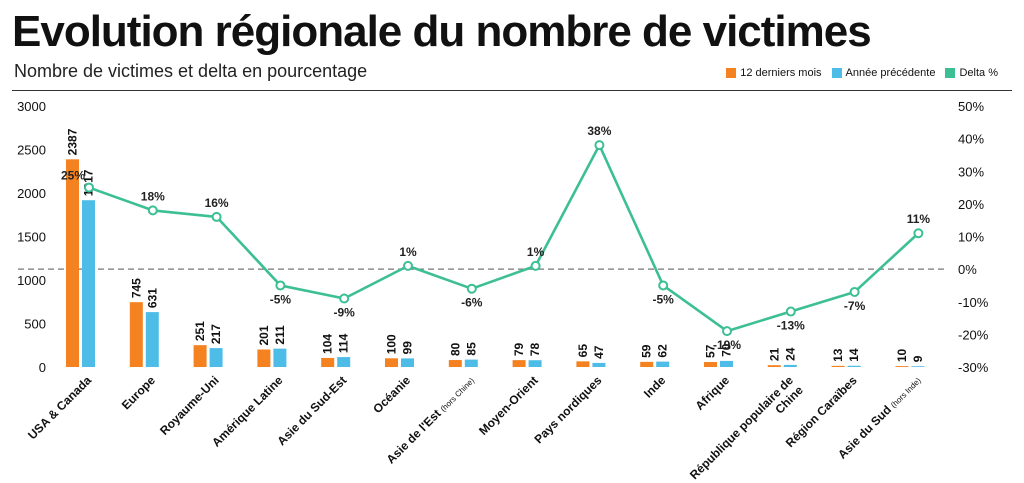 This screenshot has width=1024, height=483. I want to click on left-tick-label: 500, so click(35, 324).